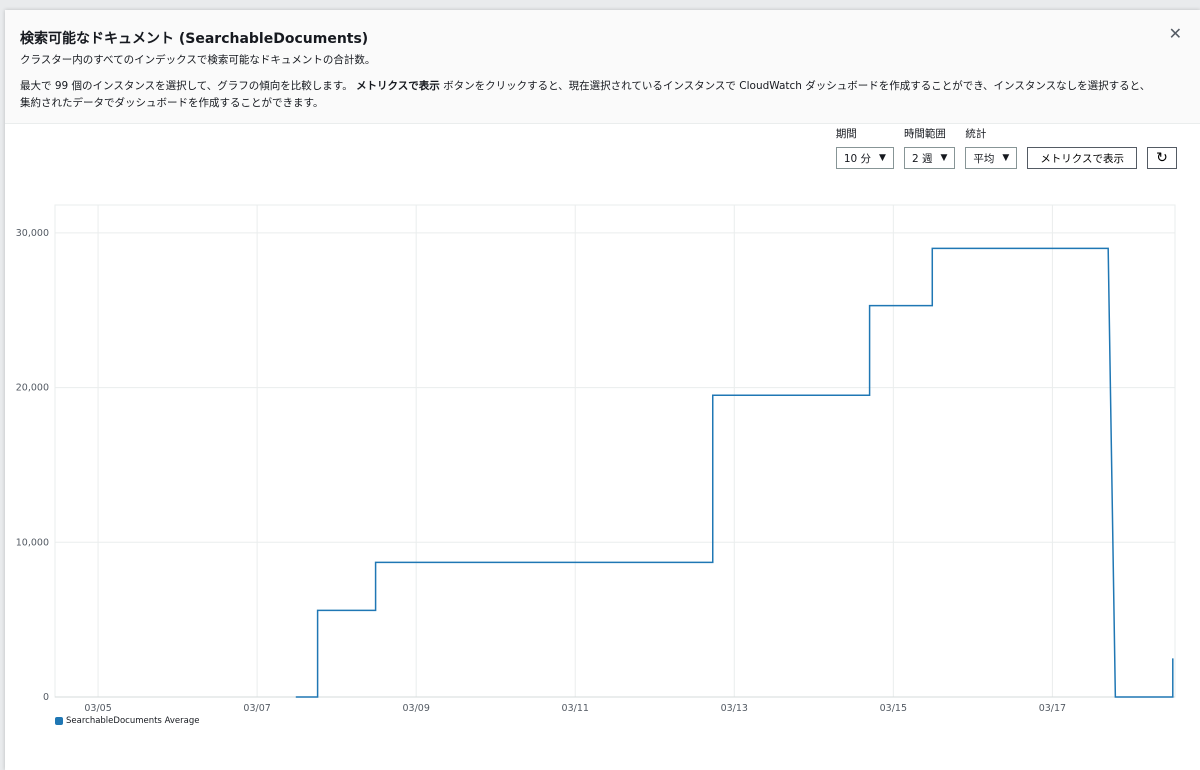  What do you see at coordinates (59, 721) in the screenshot?
I see `legend-swatch` at bounding box center [59, 721].